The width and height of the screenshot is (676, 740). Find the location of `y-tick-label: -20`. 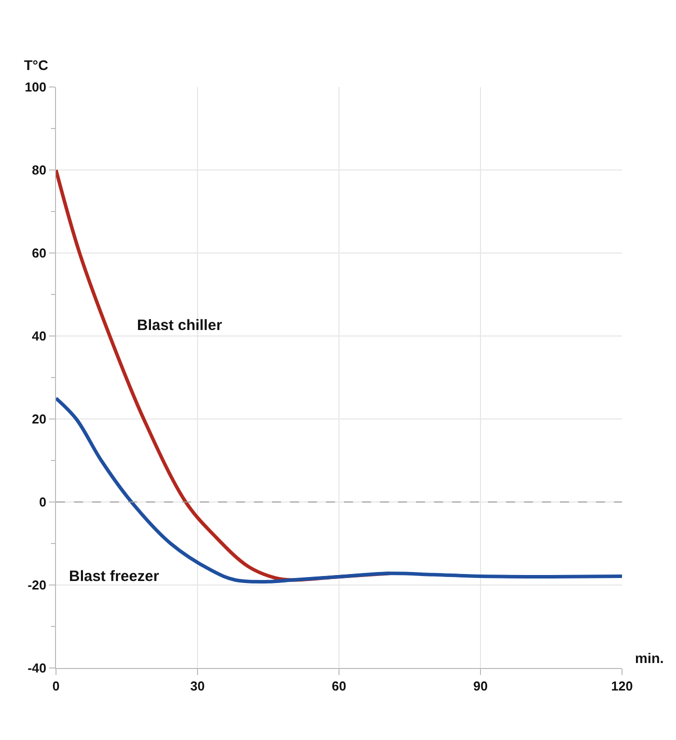

y-tick-label: -20 is located at coordinates (37, 585).